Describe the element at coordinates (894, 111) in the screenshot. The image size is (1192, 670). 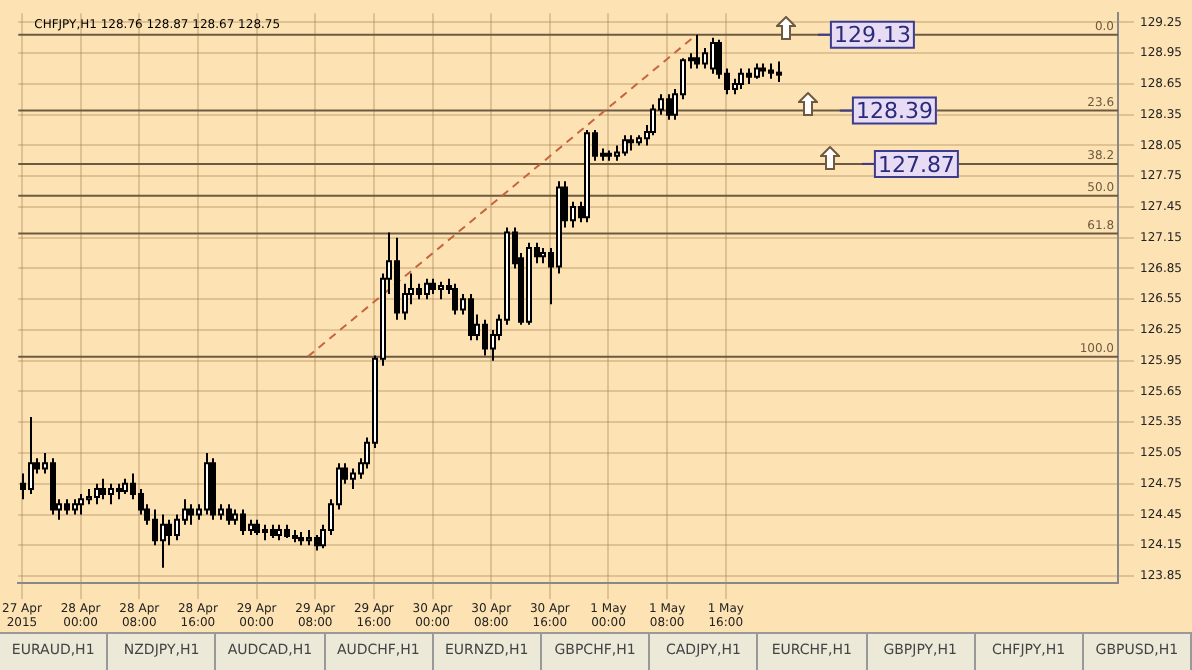
I see `annotation: 128.39` at that location.